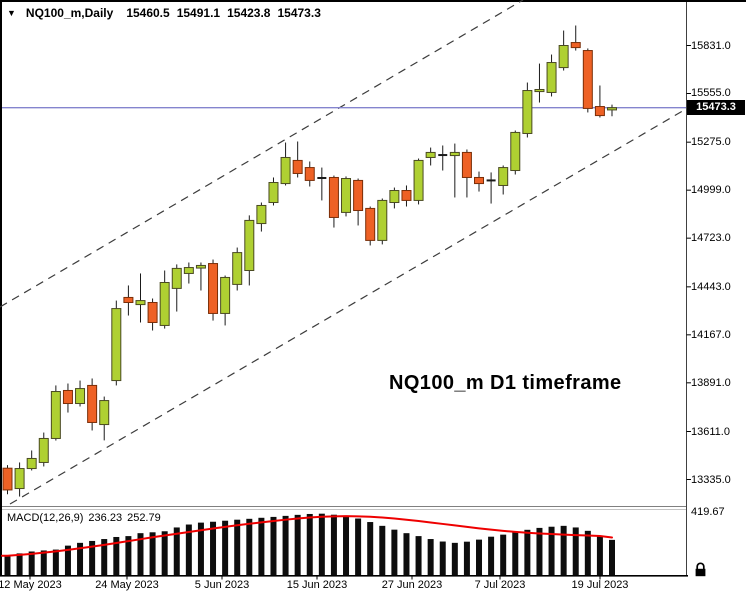 The image size is (746, 596). What do you see at coordinates (700, 569) in the screenshot?
I see `scale-lock-icon` at bounding box center [700, 569].